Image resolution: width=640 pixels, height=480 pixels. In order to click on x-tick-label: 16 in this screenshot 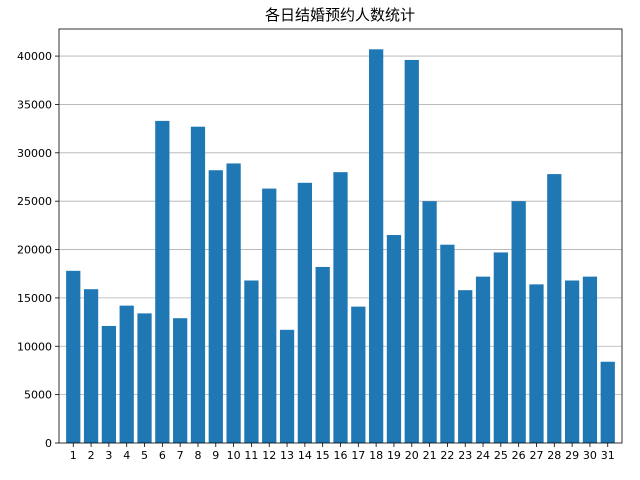, I will do `click(341, 455)`.